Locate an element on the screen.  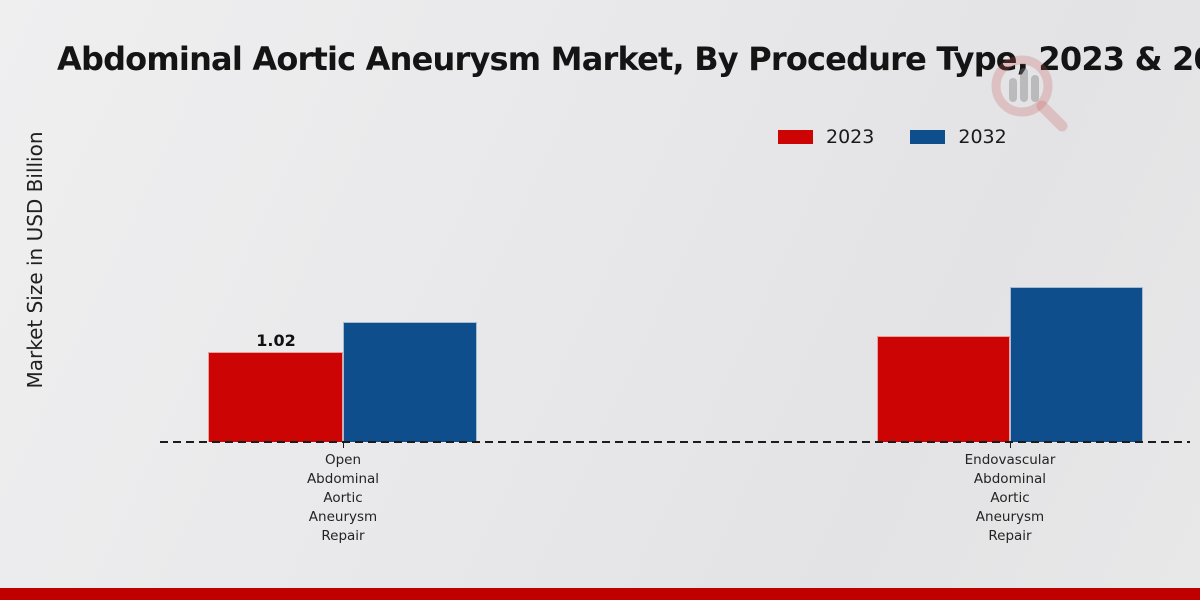
bar-2023-open-repair is located at coordinates (275, 397).